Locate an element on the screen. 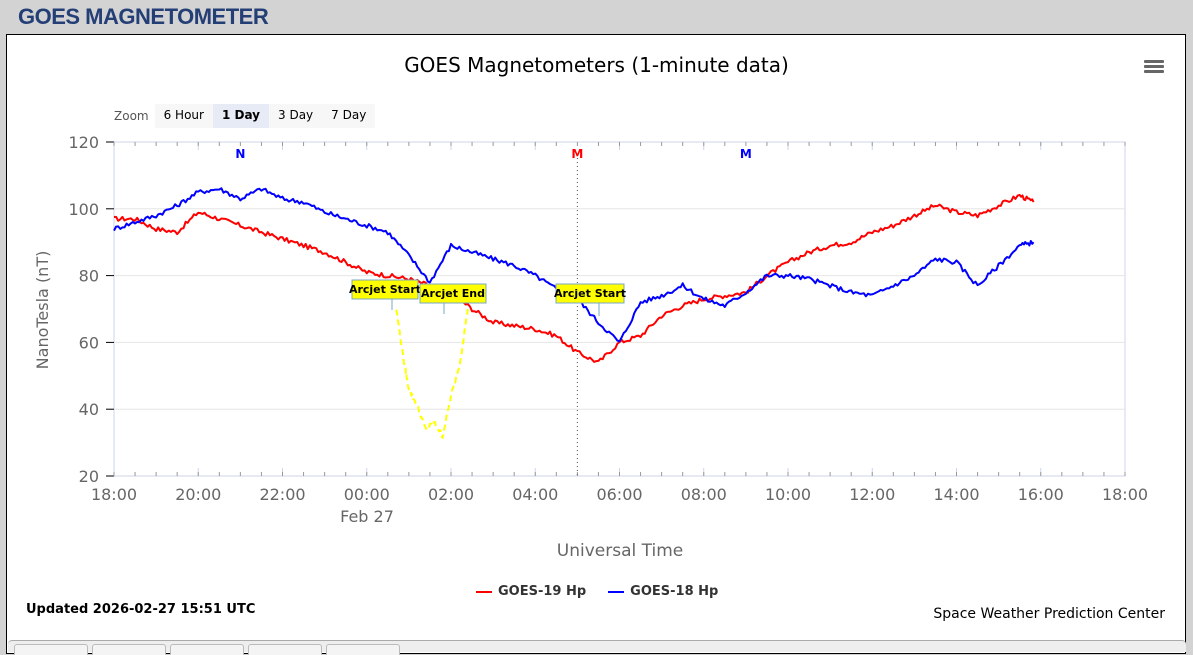  annotation-callout: Arcjet End is located at coordinates (453, 298).